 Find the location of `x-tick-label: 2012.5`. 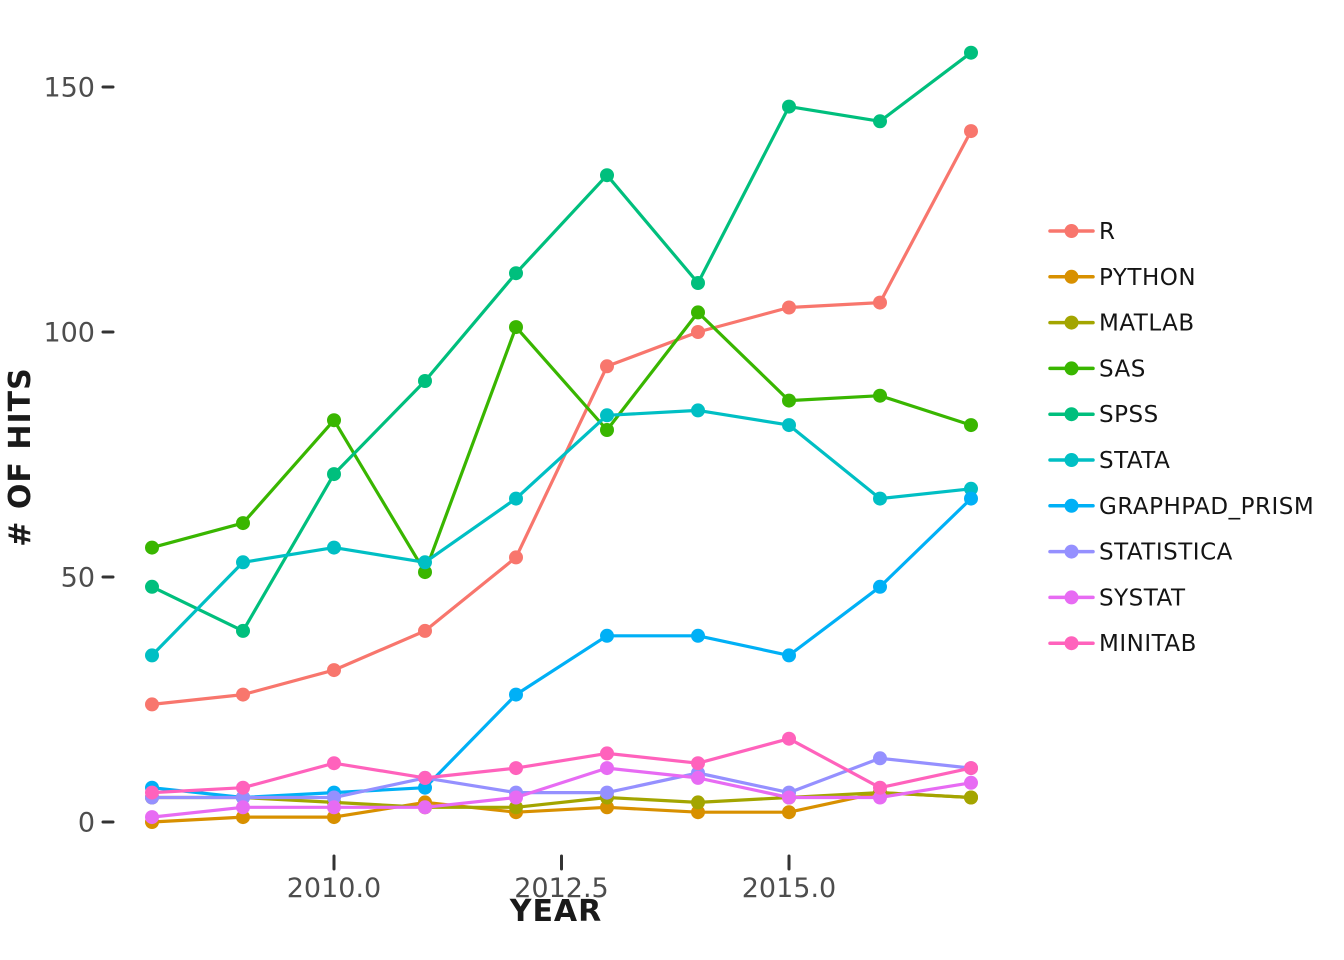

x-tick-label: 2012.5 is located at coordinates (561, 888).